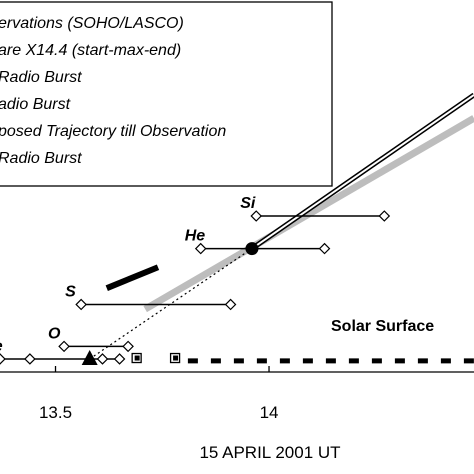 The width and height of the screenshot is (474, 474). Describe the element at coordinates (55, 412) in the screenshot. I see `x-tick-label: 13.5` at that location.